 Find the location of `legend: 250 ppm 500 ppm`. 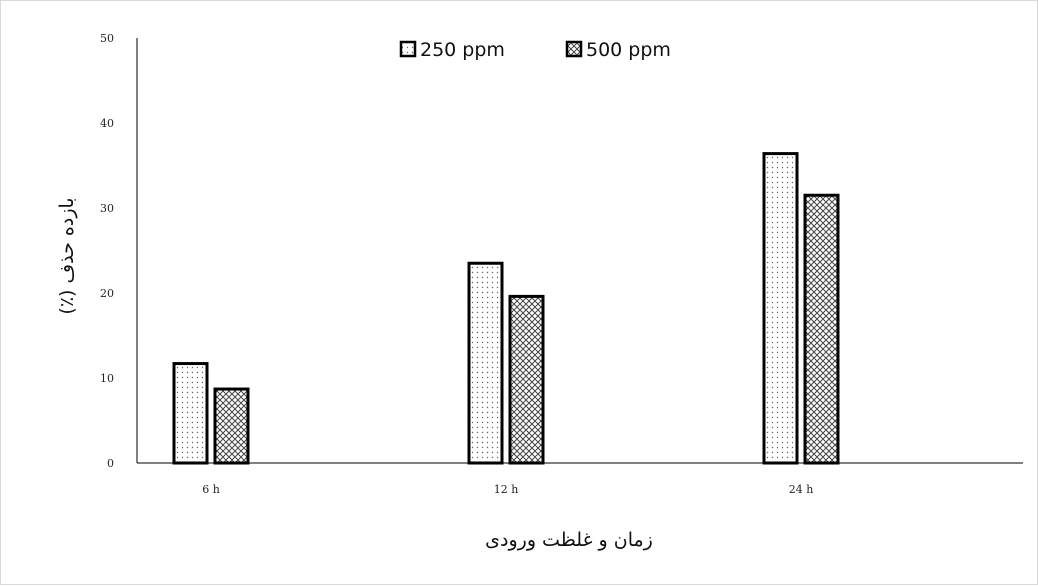

legend: 250 ppm 500 ppm is located at coordinates (535, 50).